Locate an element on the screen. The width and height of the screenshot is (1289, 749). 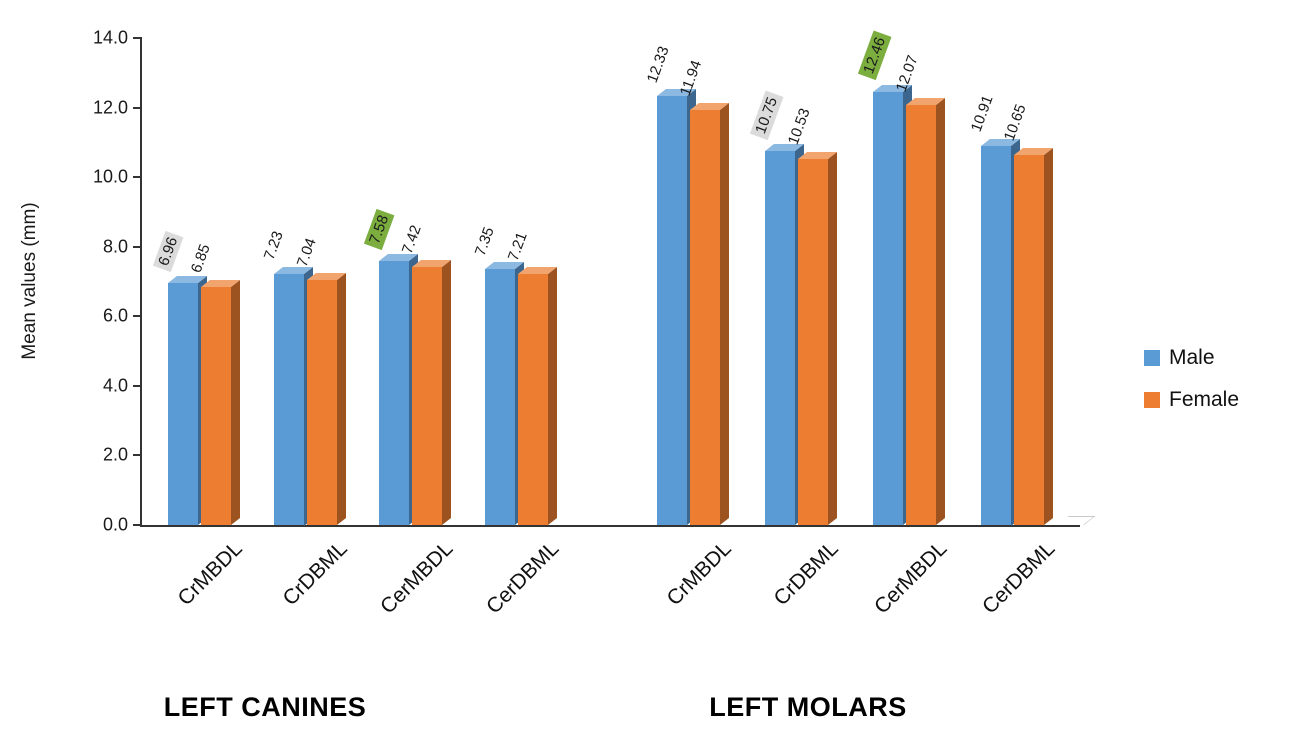
category-slot: 7.35 7.21 CerDBML is located at coordinates (521, 328).